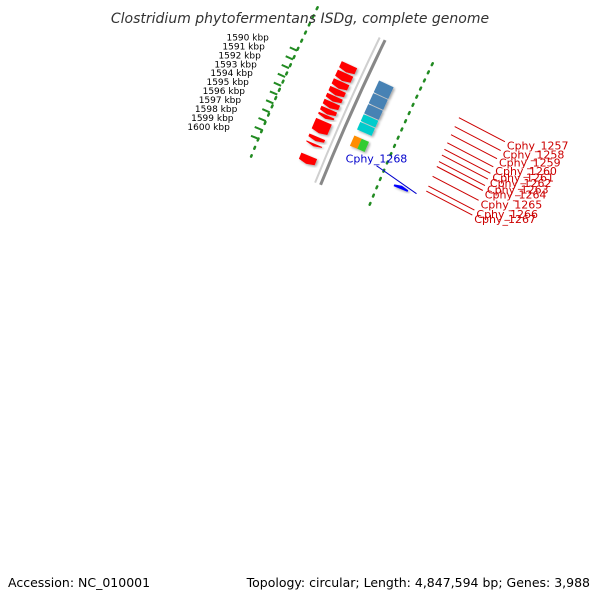 The image size is (600, 600). Describe the element at coordinates (507, 214) in the screenshot. I see `gene-label: Cphy_1266` at that location.